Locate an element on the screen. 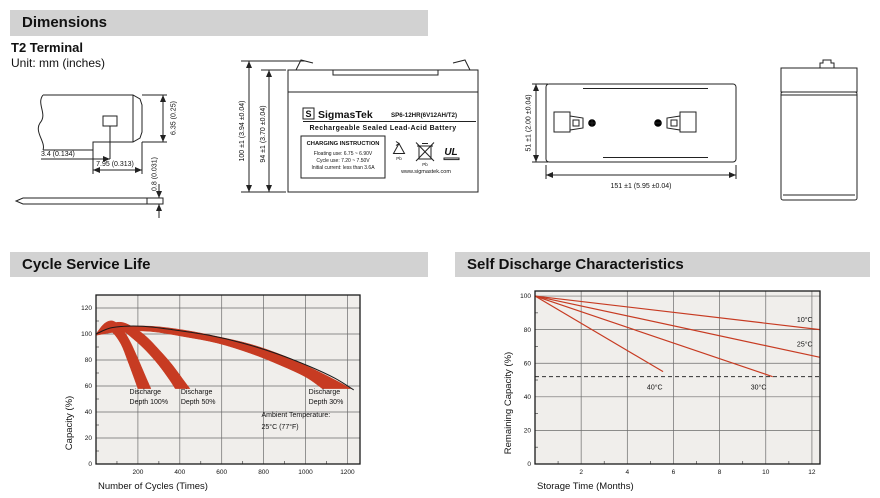  terminal-type-label: T2 Terminal is located at coordinates (47, 47).